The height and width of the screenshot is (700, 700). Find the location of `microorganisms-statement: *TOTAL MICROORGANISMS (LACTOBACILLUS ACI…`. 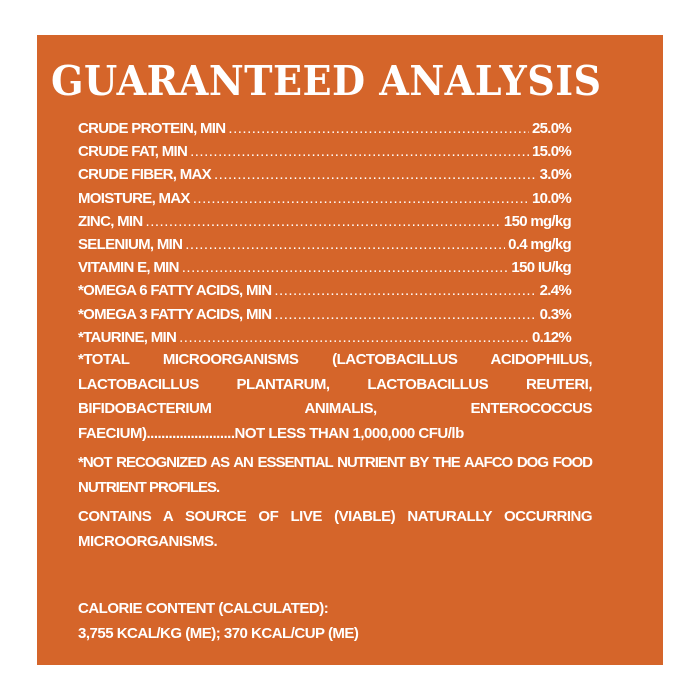

microorganisms-statement: *TOTAL MICROORGANISMS (LACTOBACILLUS ACI… is located at coordinates (335, 397).